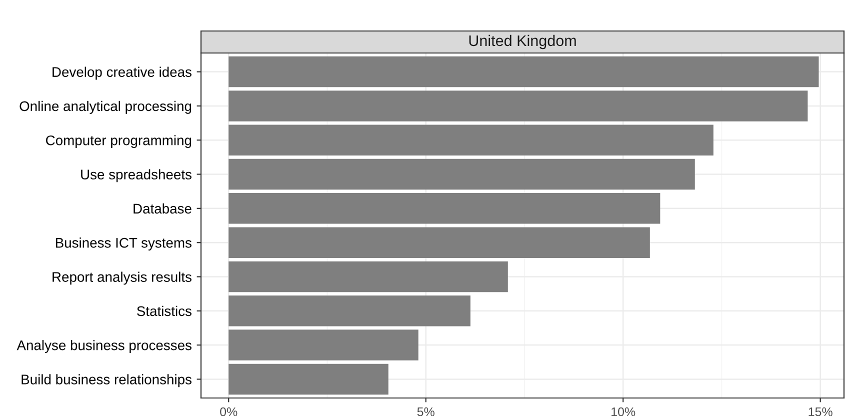  I want to click on x-tick-label: 10%, so click(624, 411).